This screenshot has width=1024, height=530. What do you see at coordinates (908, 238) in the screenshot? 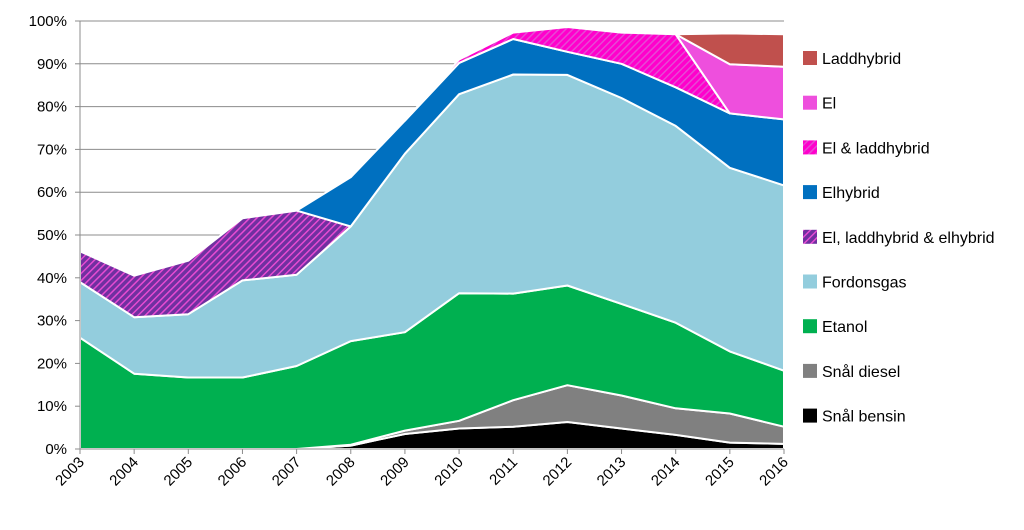
I see `legend-label: El, laddhybrid & elhybrid` at bounding box center [908, 238].